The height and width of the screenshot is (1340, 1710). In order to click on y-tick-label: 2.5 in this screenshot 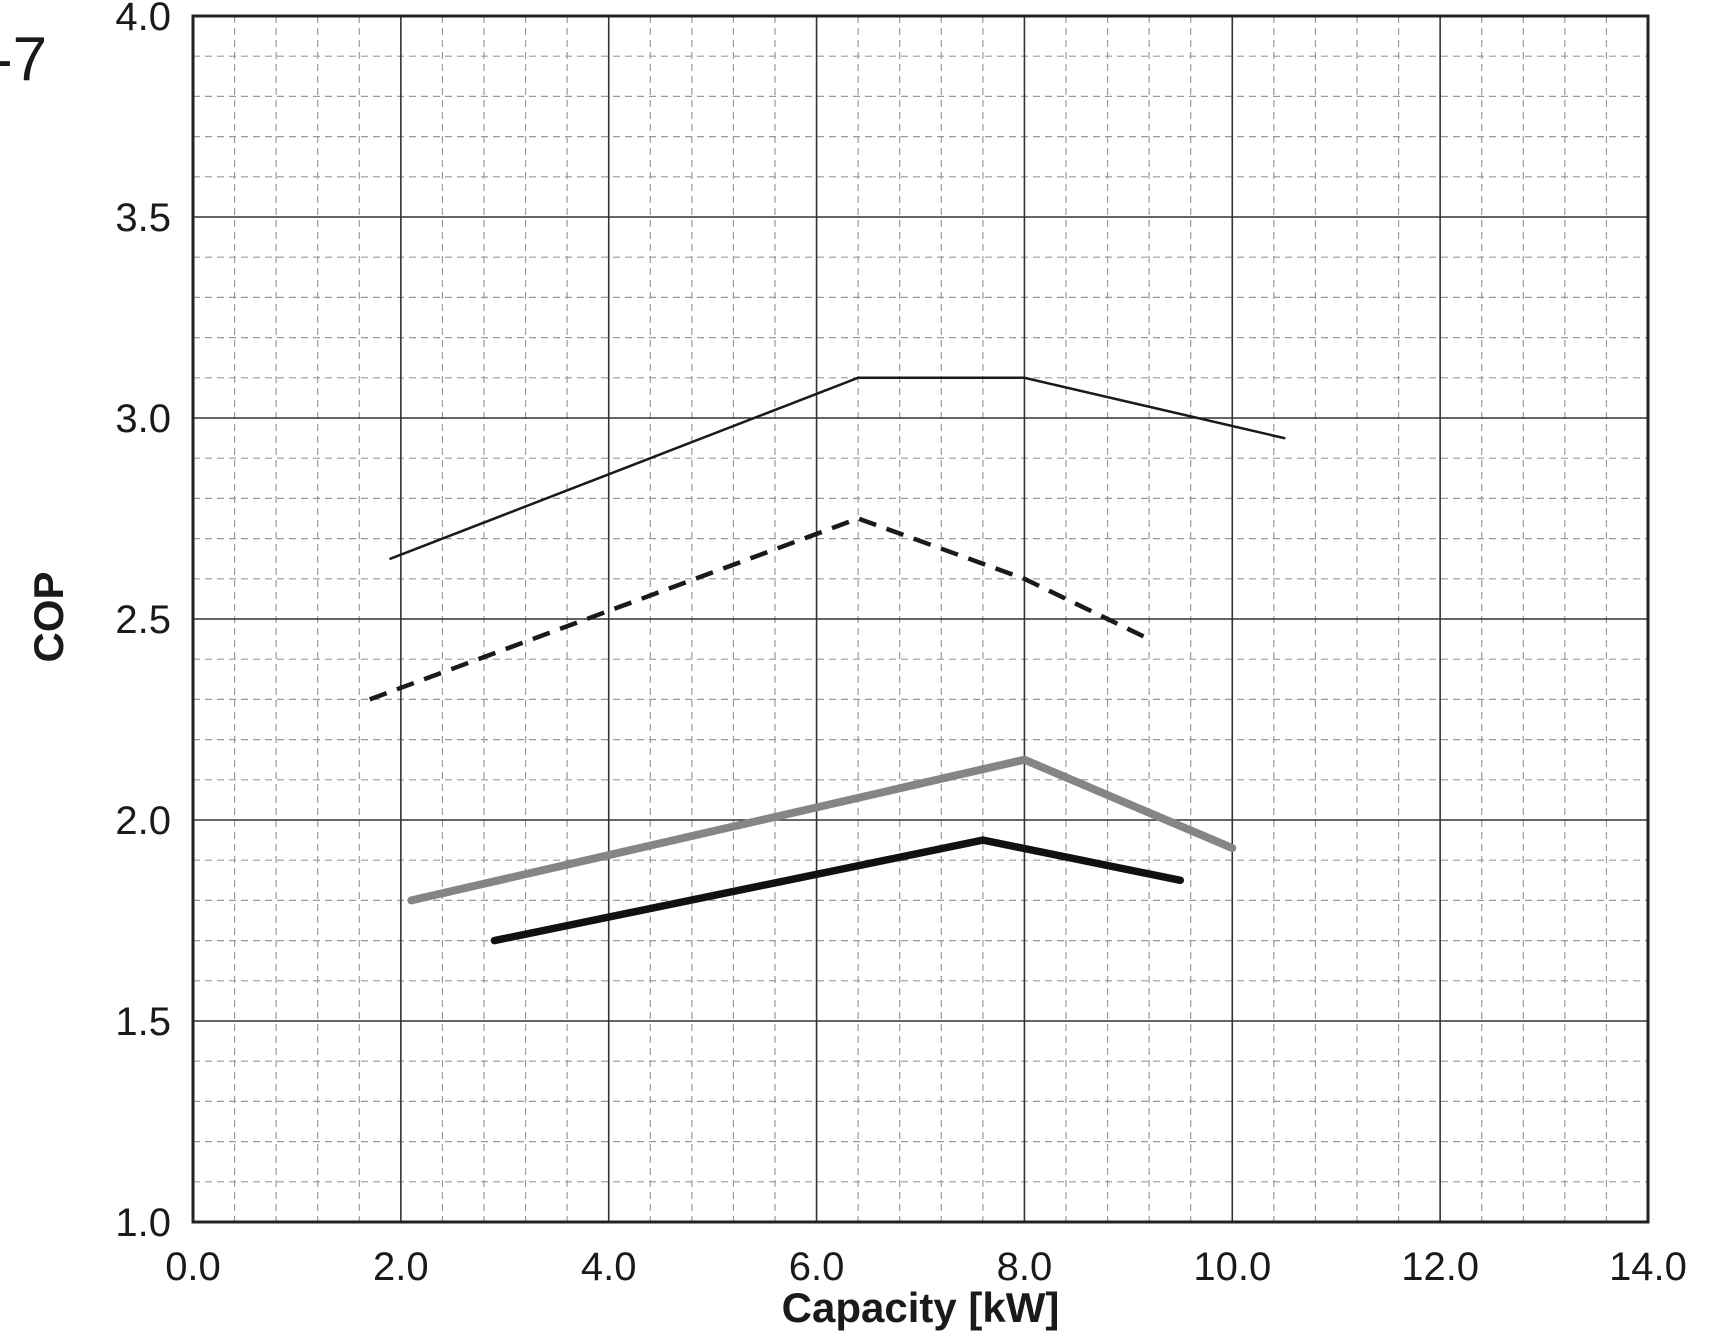, I will do `click(143, 620)`.